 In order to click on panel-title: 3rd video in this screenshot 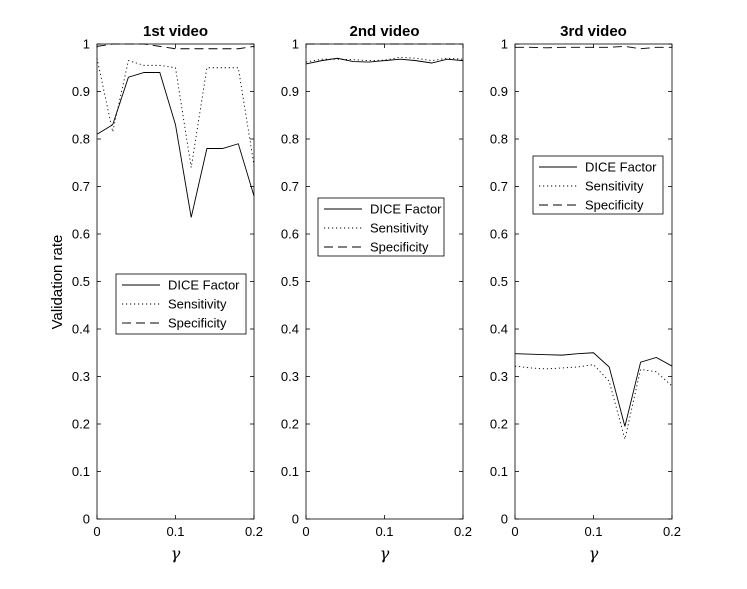, I will do `click(593, 31)`.